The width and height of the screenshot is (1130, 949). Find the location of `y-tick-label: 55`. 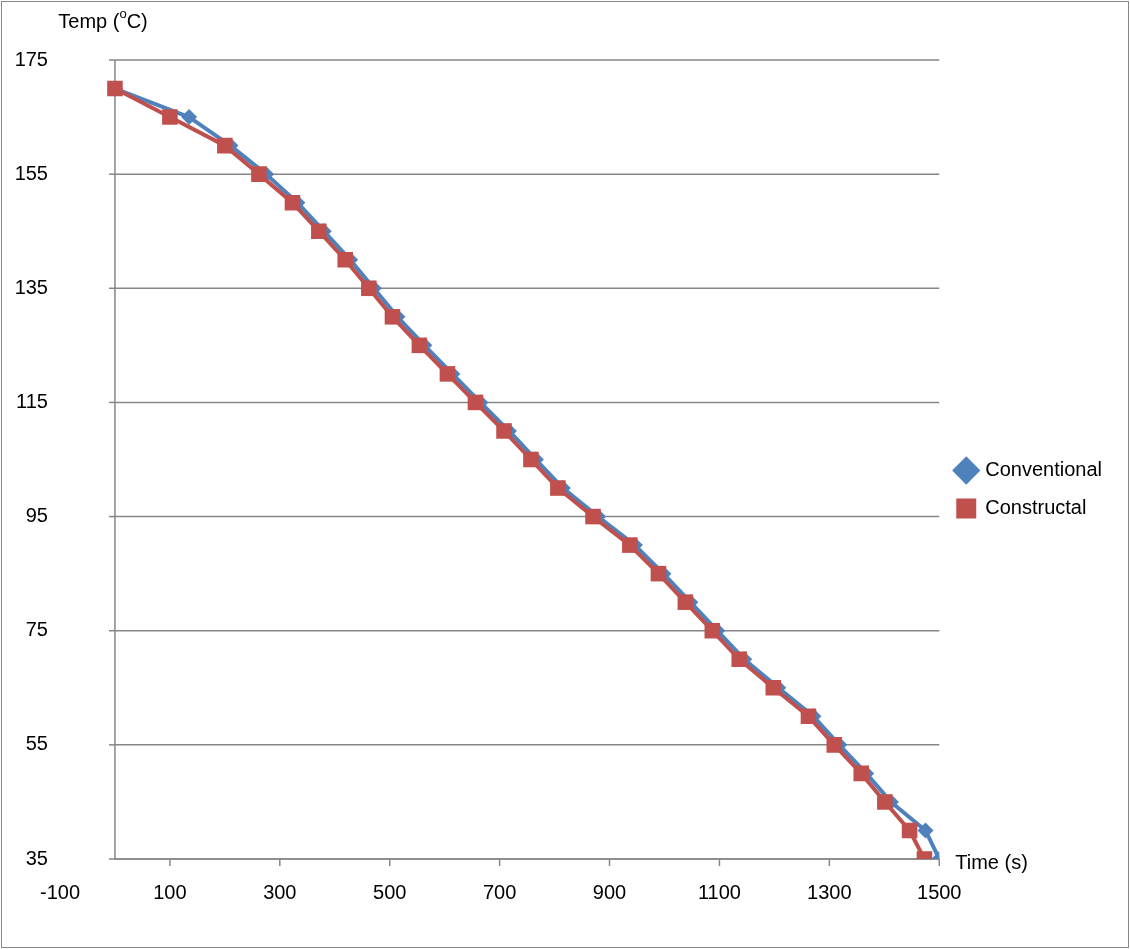

y-tick-label: 55 is located at coordinates (36, 743).